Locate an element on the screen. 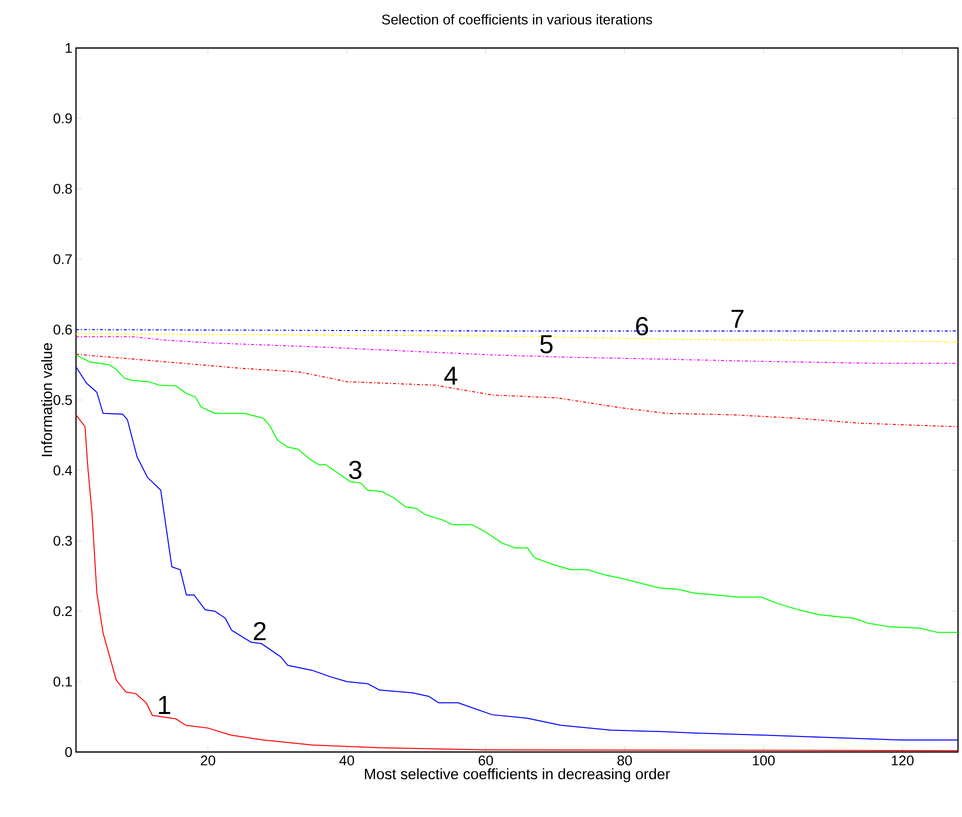  x-tick-label: 40 is located at coordinates (346, 761).